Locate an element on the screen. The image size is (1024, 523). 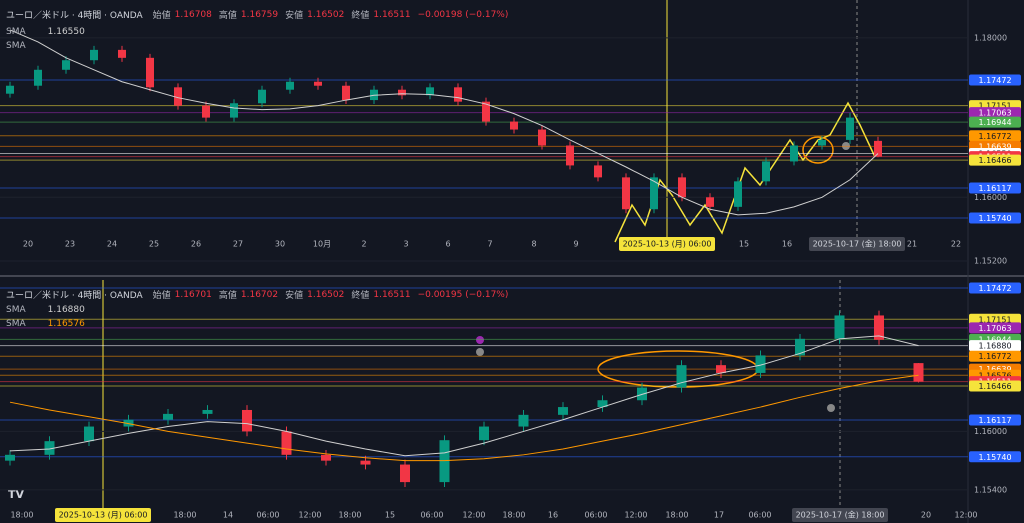
x-tick-label: 10月 is located at coordinates (322, 244).